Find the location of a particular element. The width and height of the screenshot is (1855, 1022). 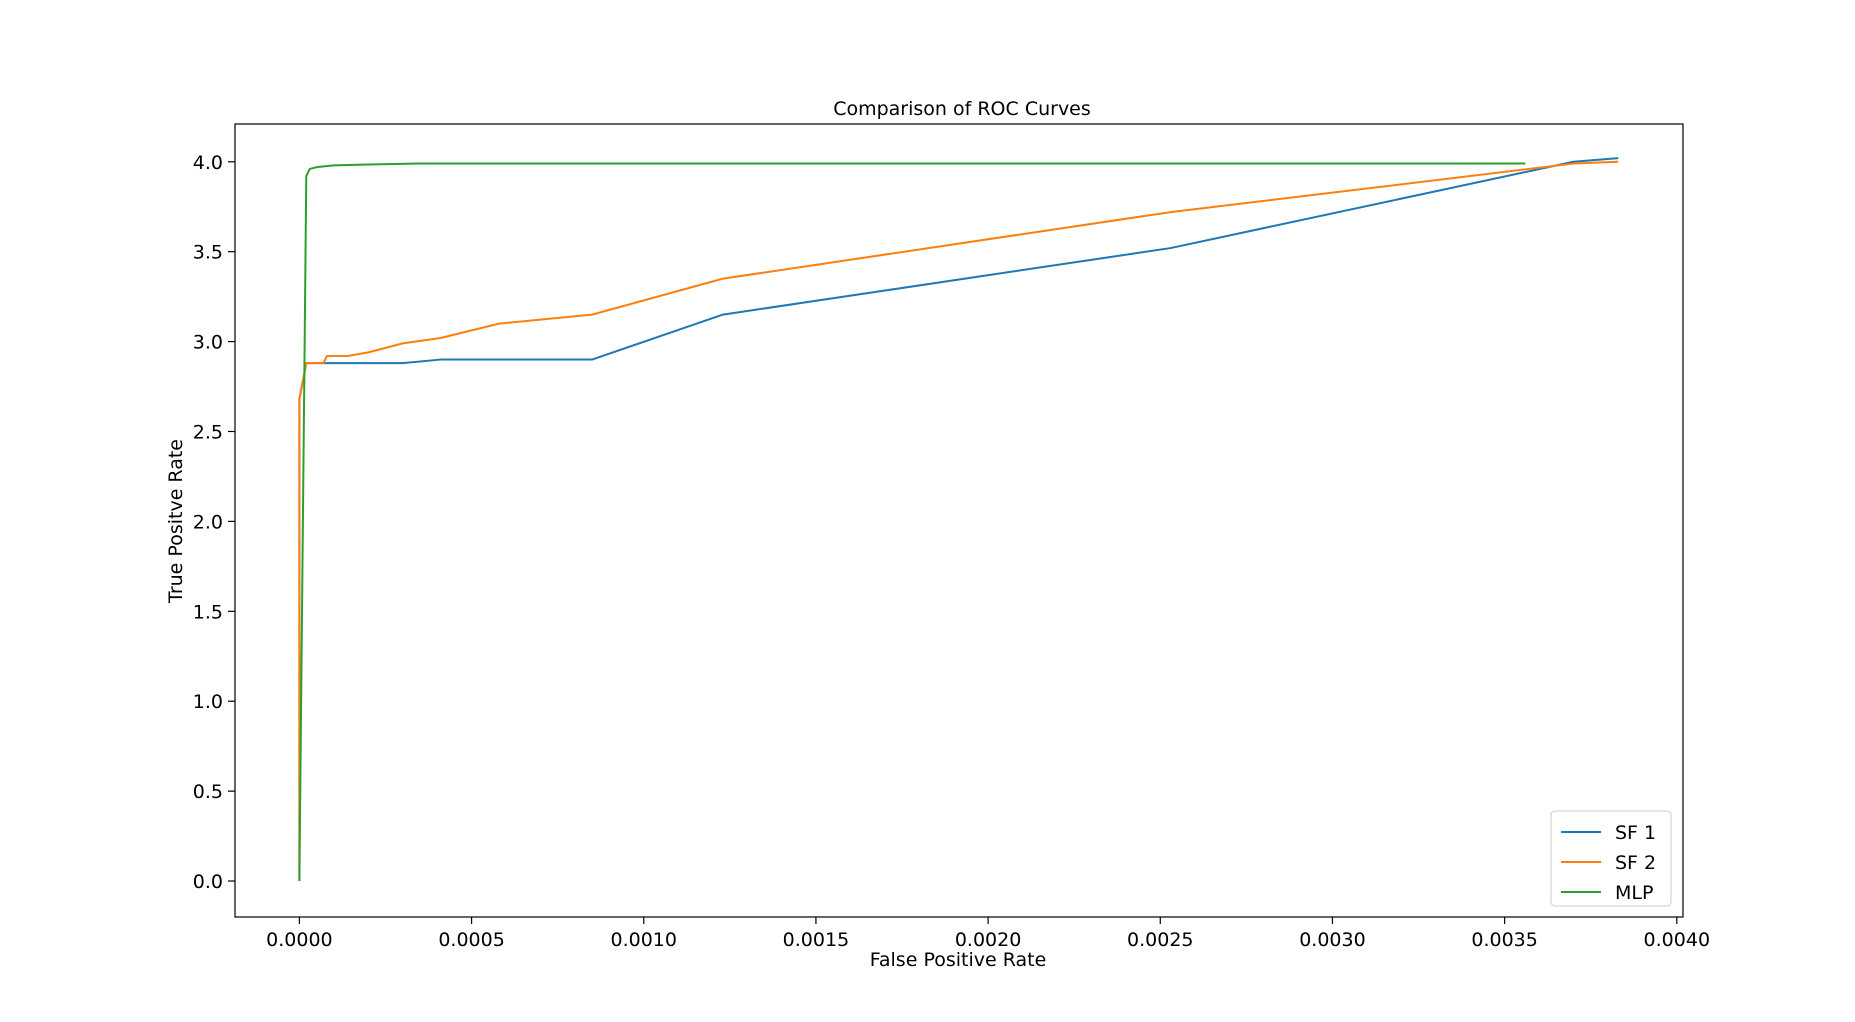

y-tick-label-8: 3.5 is located at coordinates (208, 253).